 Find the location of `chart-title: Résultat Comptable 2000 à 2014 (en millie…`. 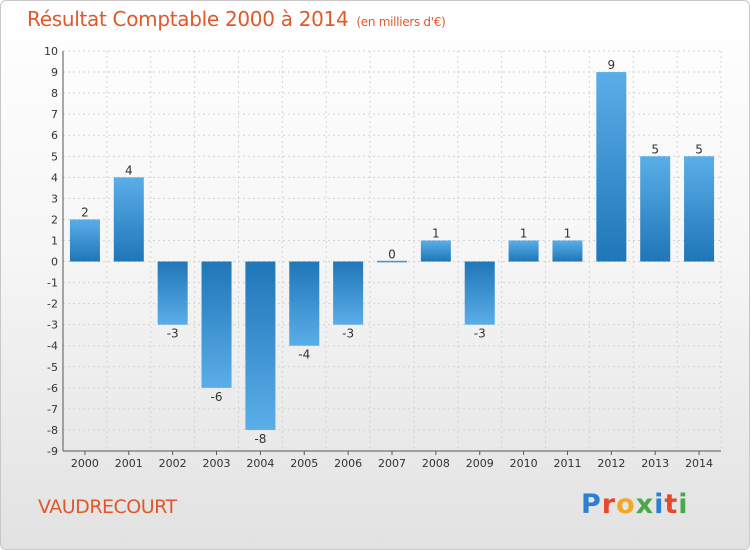

chart-title: Résultat Comptable 2000 à 2014 (en millie… is located at coordinates (236, 19).